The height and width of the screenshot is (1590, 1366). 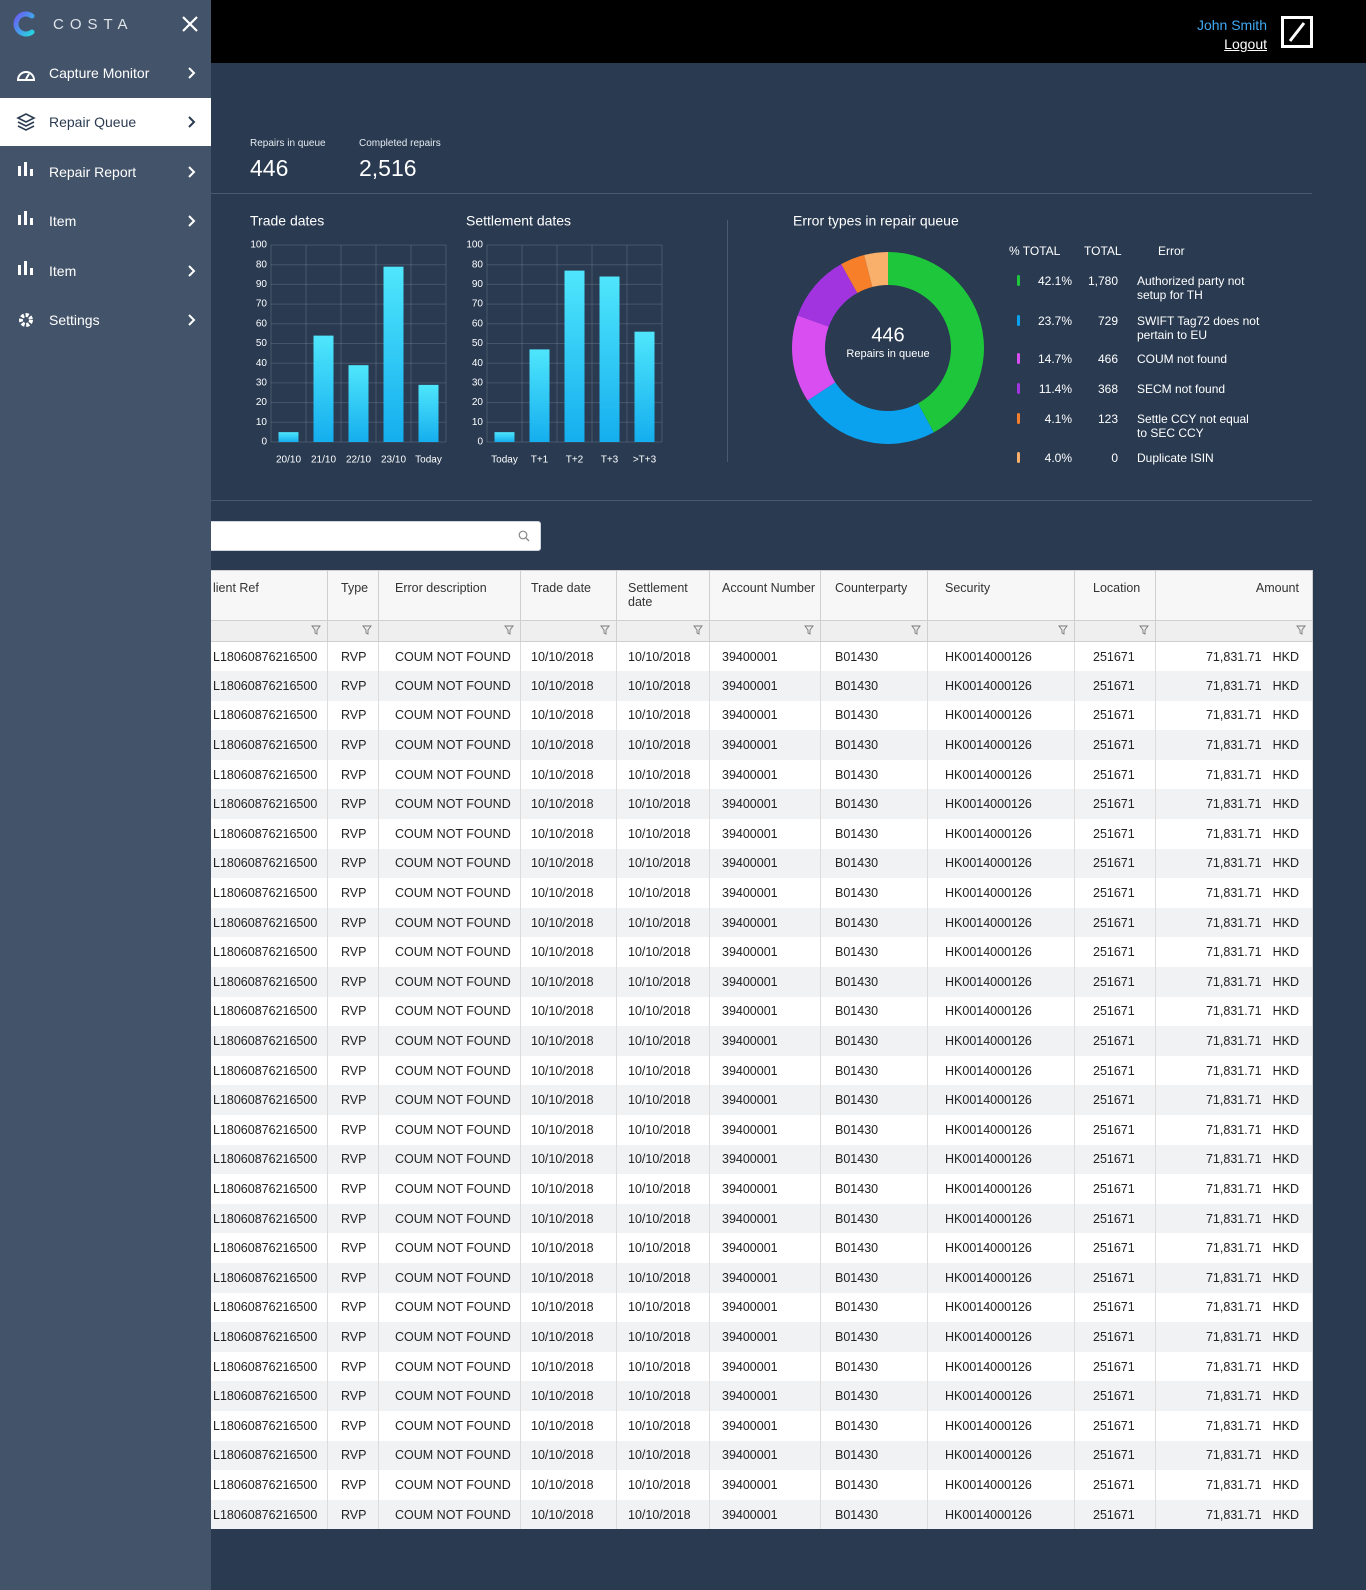 I want to click on column-header: Security, so click(x=1001, y=595).